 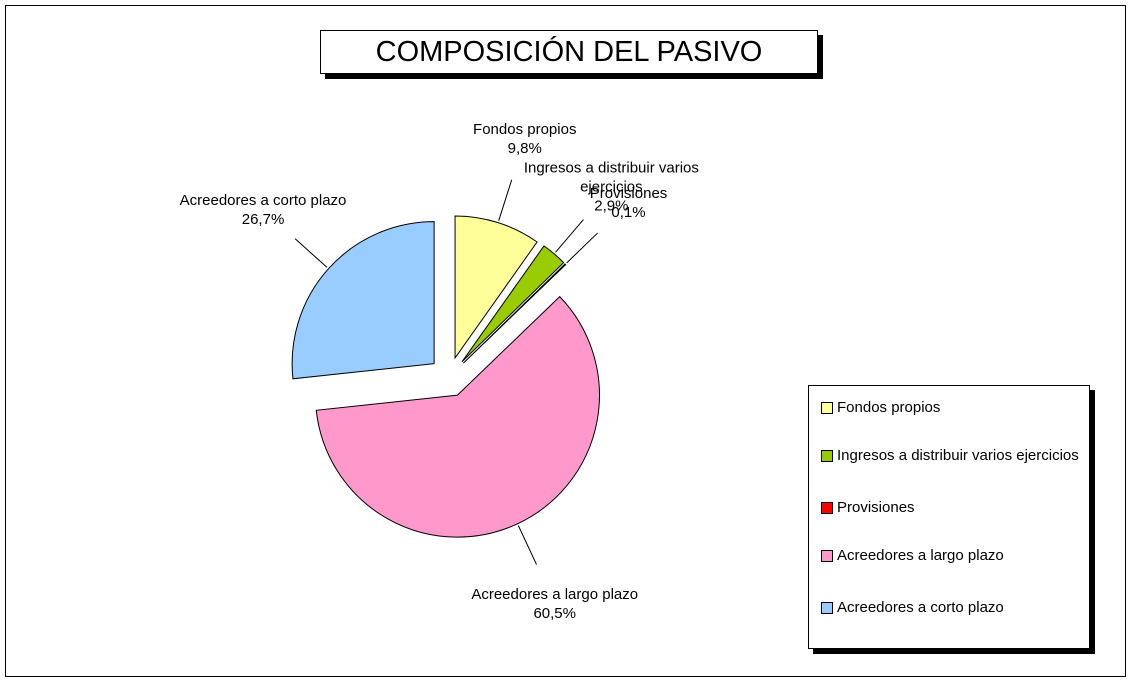 I want to click on slice-value: 0,1%, so click(x=628, y=213).